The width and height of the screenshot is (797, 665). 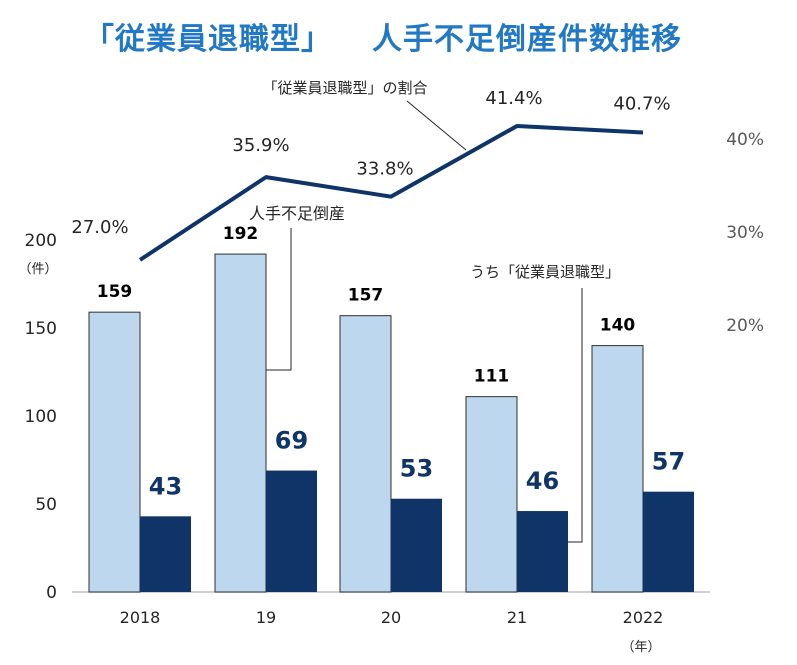 I want to click on y-tick-label: 0, so click(x=51, y=593).